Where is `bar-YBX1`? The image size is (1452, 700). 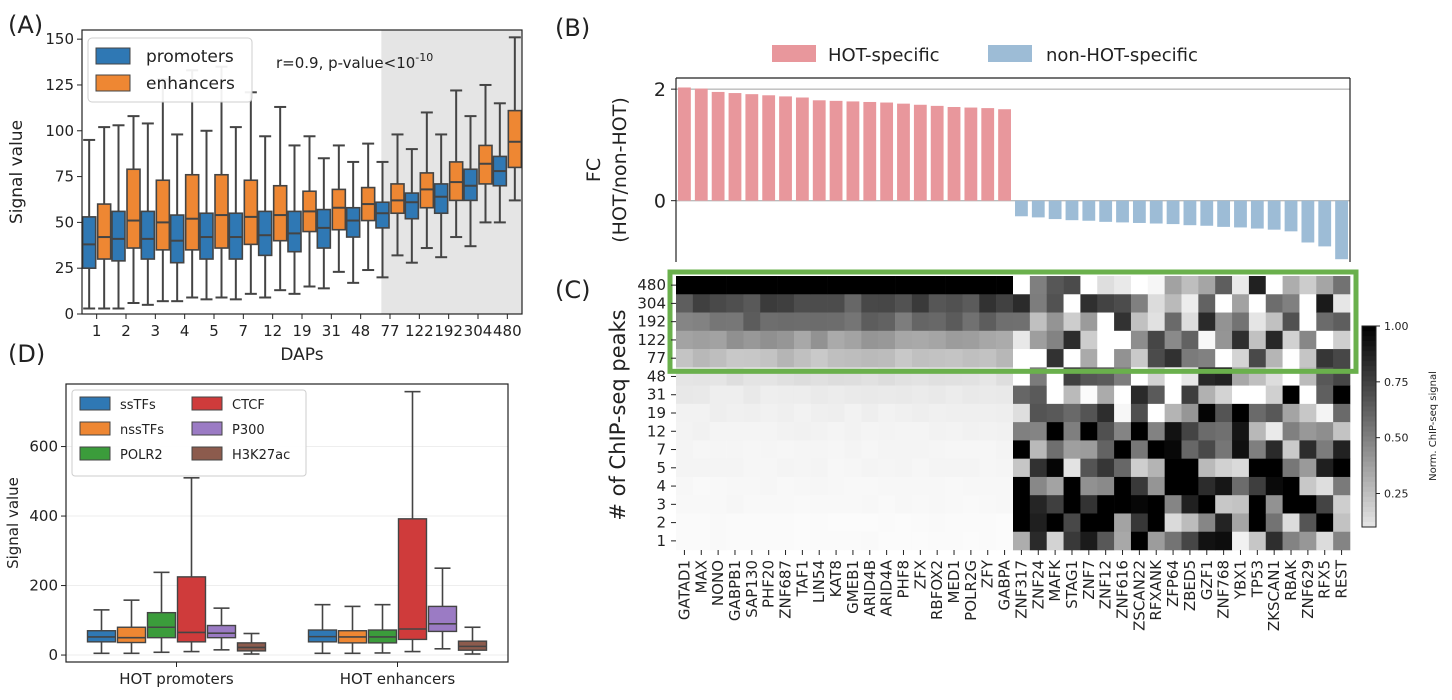 bar-YBX1 is located at coordinates (1240, 214).